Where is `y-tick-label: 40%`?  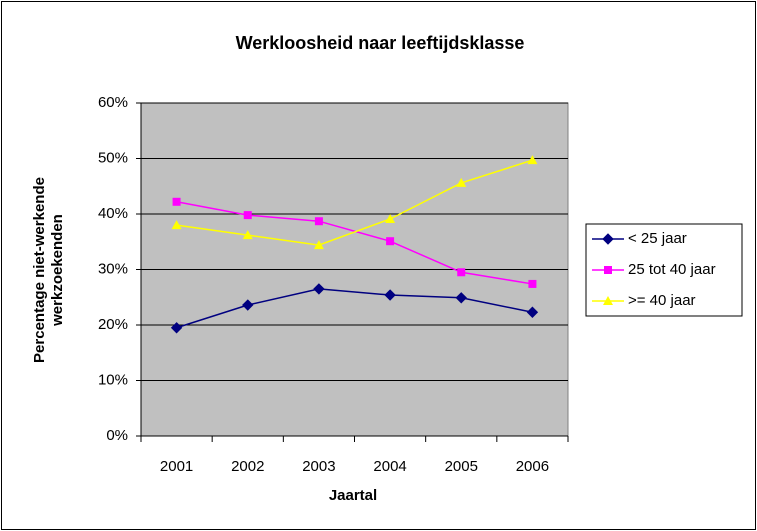 y-tick-label: 40% is located at coordinates (113, 213).